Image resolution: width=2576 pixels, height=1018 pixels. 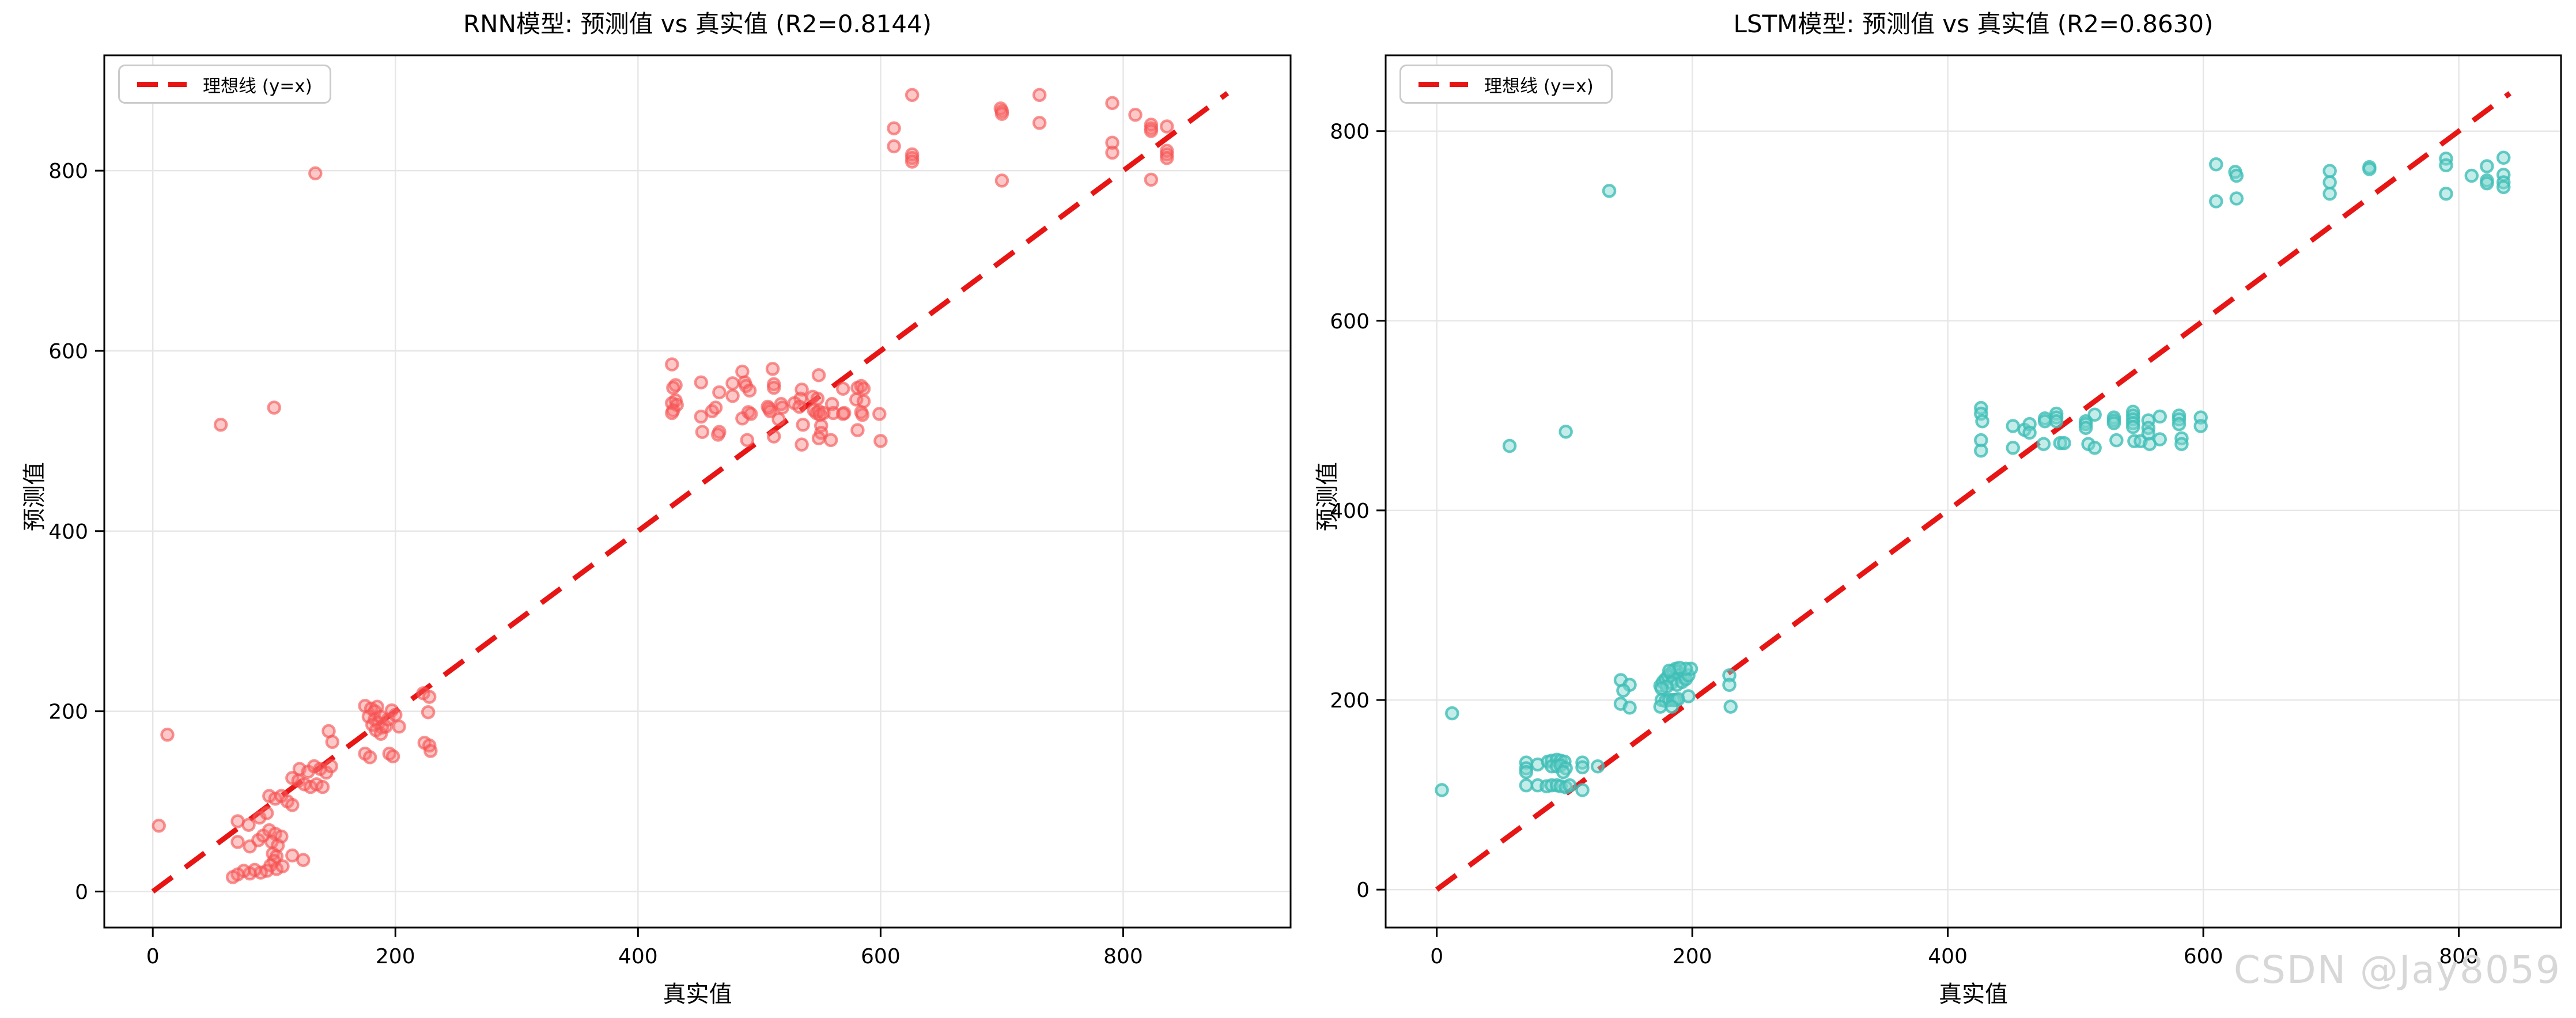 What do you see at coordinates (34, 496) in the screenshot?
I see `left-y-axis-label: 预测值` at bounding box center [34, 496].